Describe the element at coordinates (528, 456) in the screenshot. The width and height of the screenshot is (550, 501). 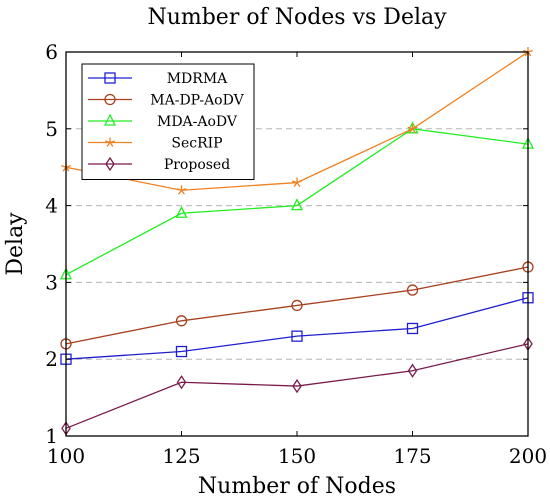
I see `x-tick-label: 200` at that location.